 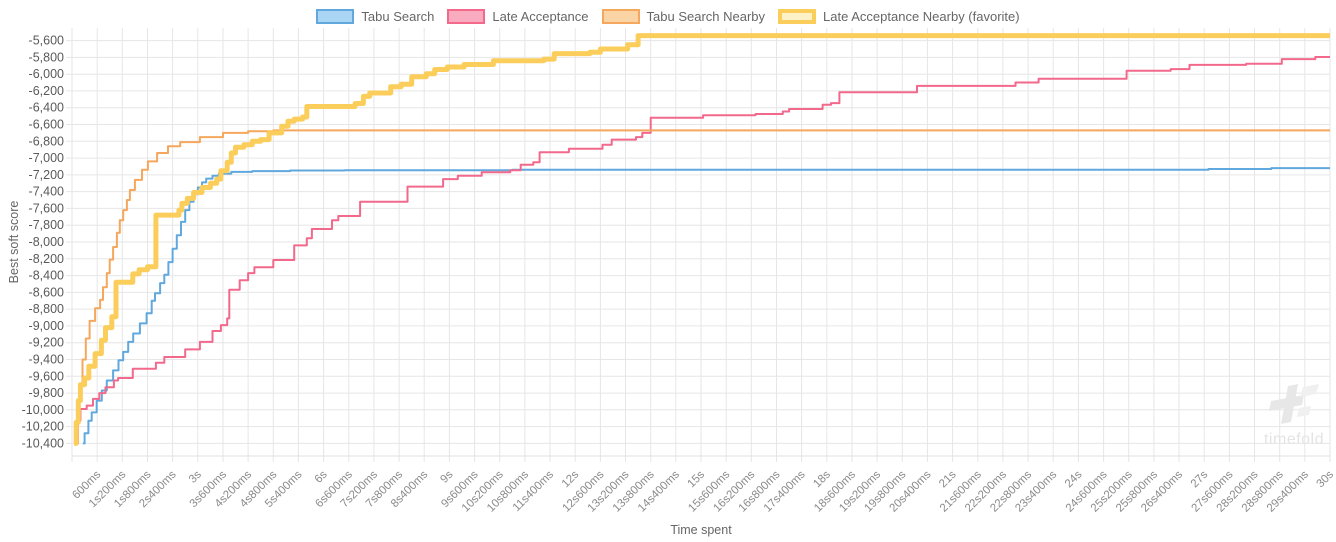 I want to click on x-tick-label: 18s, so click(x=822, y=479).